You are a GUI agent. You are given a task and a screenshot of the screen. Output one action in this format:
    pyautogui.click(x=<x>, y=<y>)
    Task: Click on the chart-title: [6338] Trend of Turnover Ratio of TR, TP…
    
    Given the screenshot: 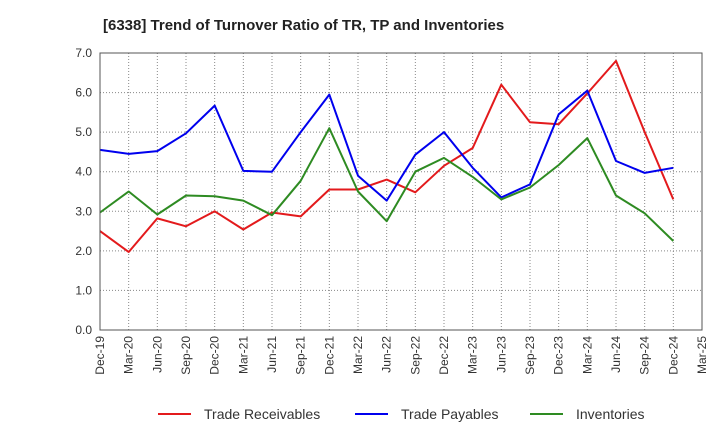 What is the action you would take?
    pyautogui.click(x=303, y=25)
    